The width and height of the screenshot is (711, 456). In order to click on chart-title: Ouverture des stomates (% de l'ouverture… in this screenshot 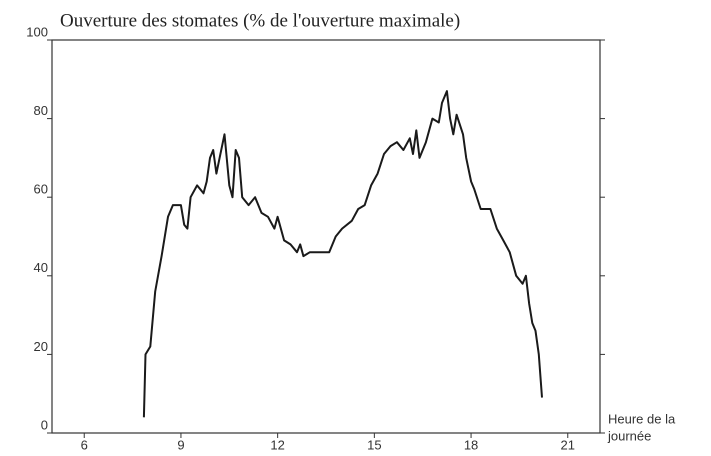, I will do `click(260, 20)`.